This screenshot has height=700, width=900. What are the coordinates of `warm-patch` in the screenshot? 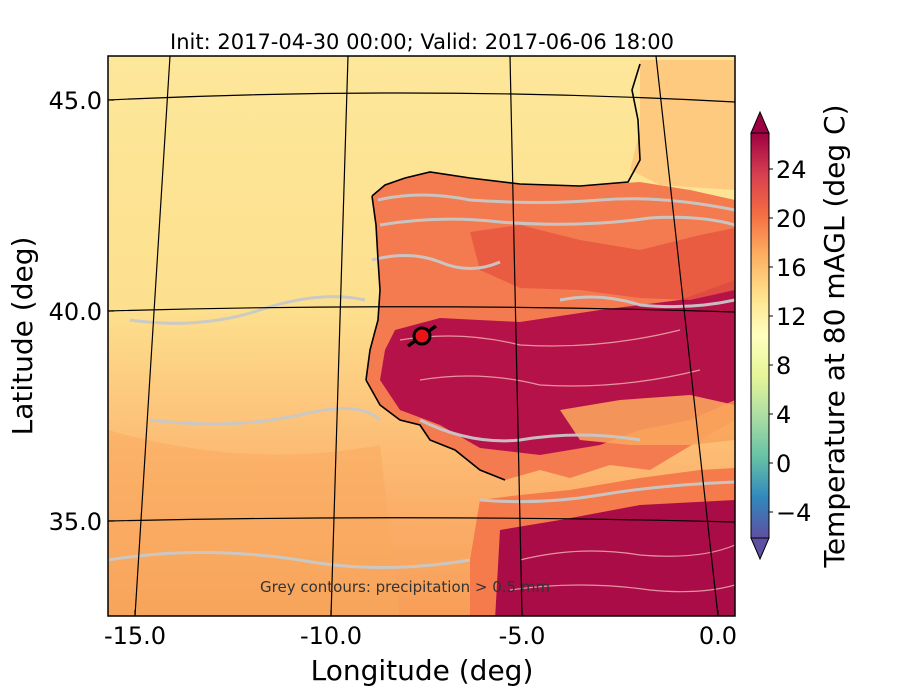 It's located at (647, 420).